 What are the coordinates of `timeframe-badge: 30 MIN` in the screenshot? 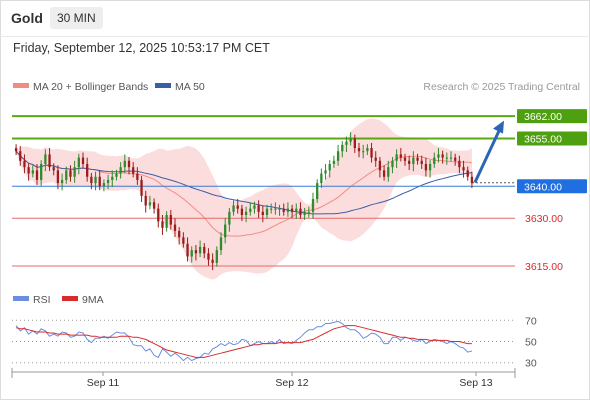 It's located at (76, 18).